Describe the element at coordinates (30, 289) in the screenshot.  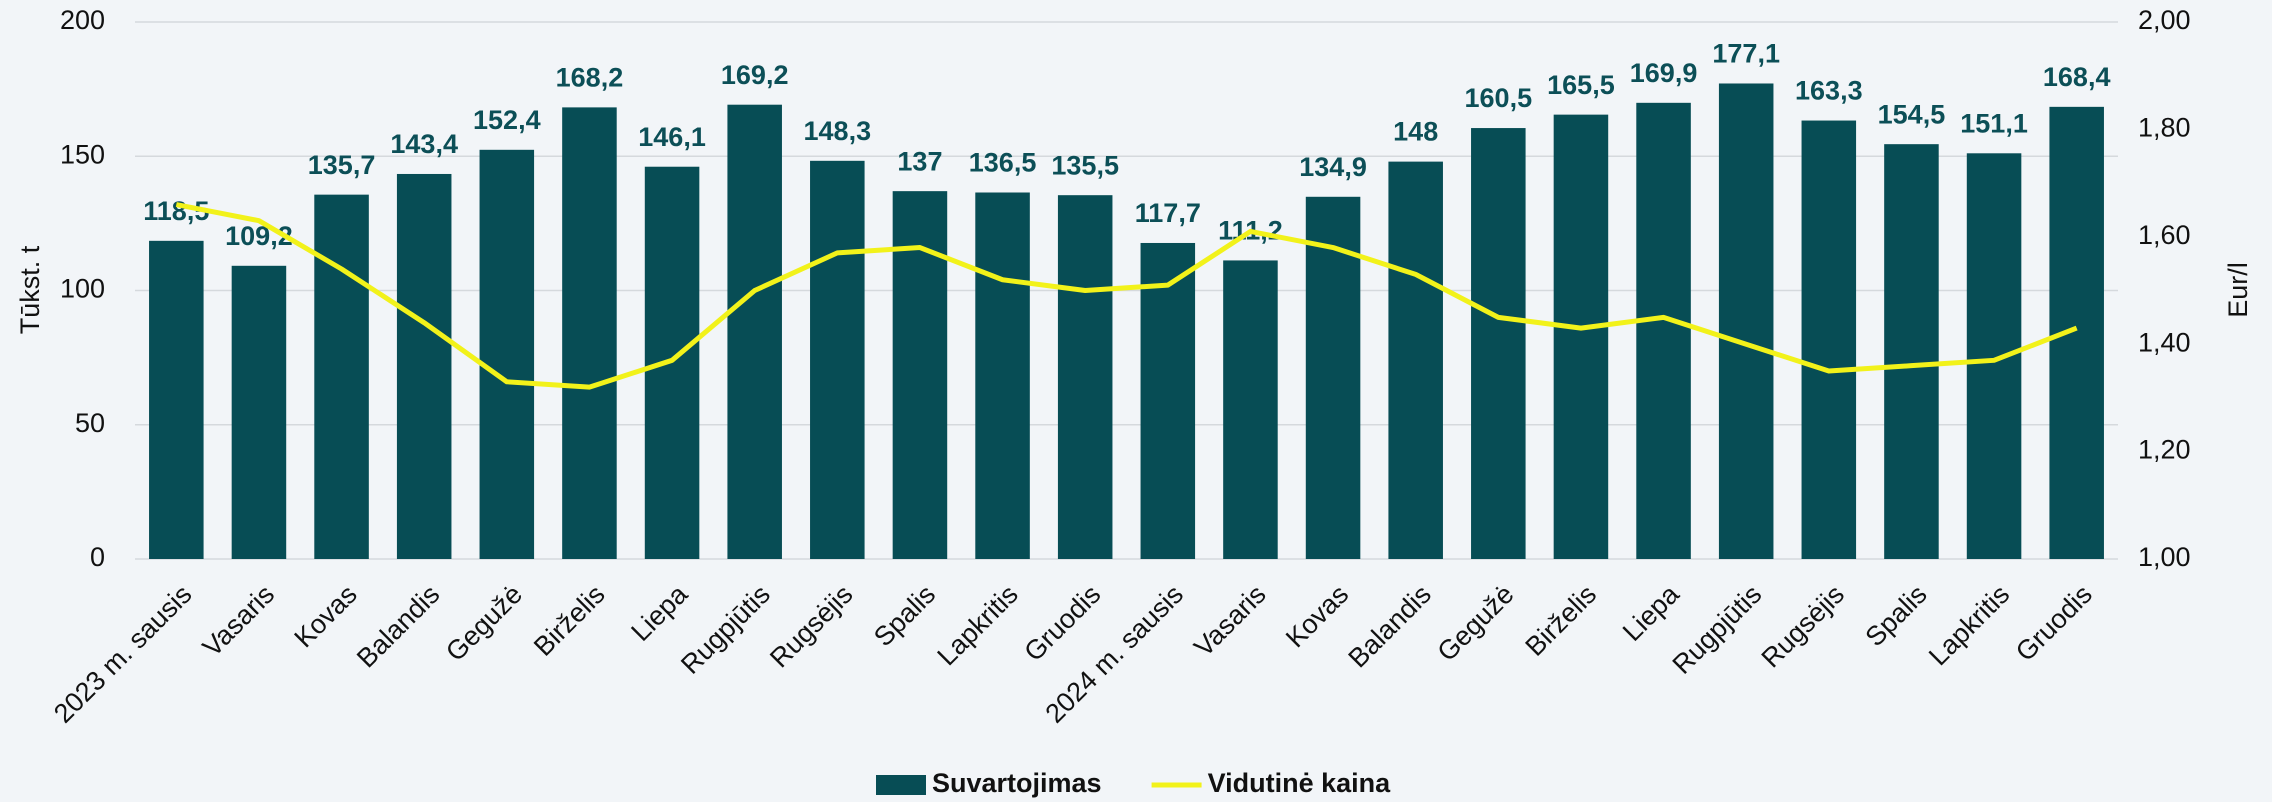
I see `y-axis-label: Tūkst. t` at that location.